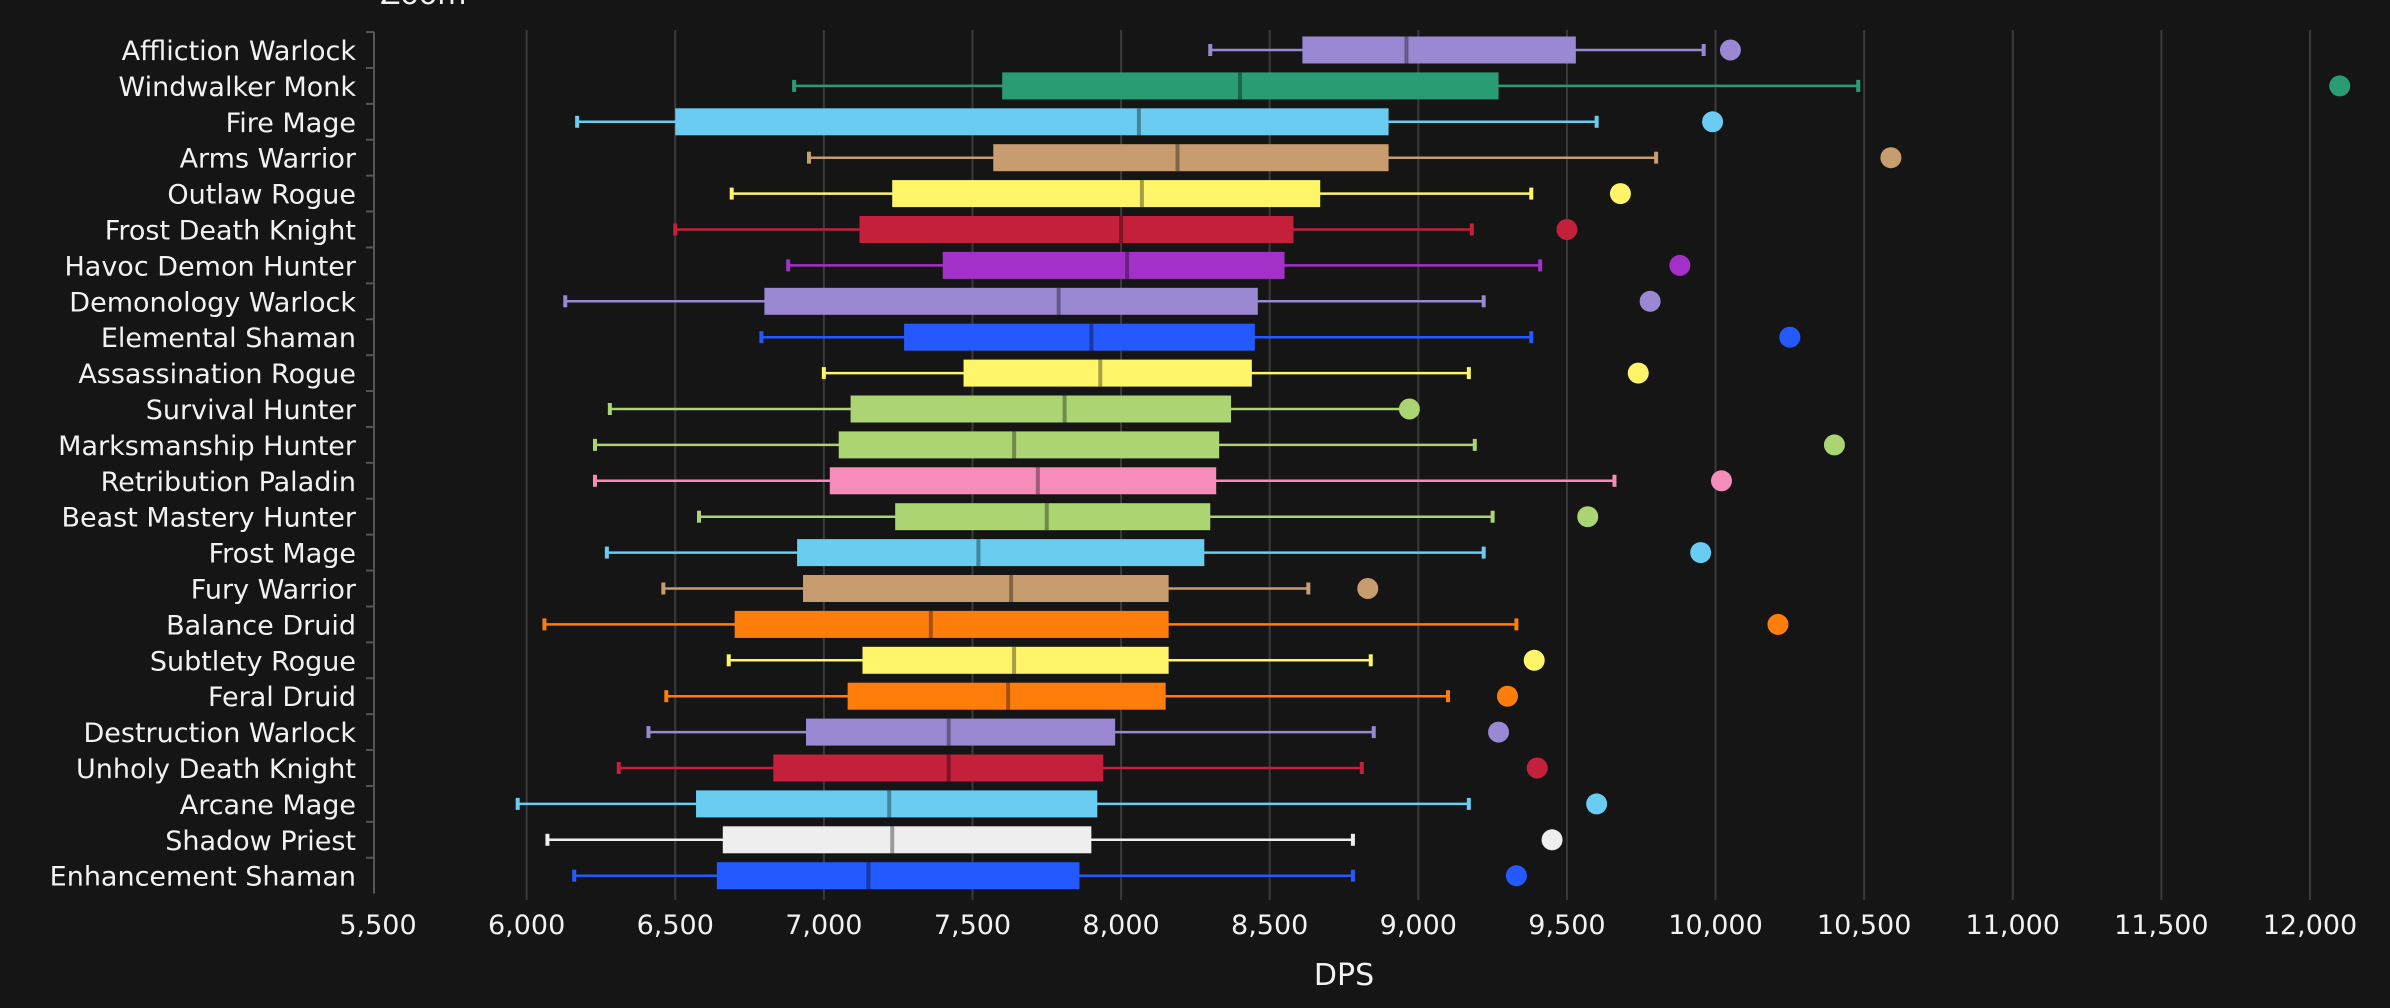  Describe the element at coordinates (675, 925) in the screenshot. I see `x-tick-label: 6,500` at that location.